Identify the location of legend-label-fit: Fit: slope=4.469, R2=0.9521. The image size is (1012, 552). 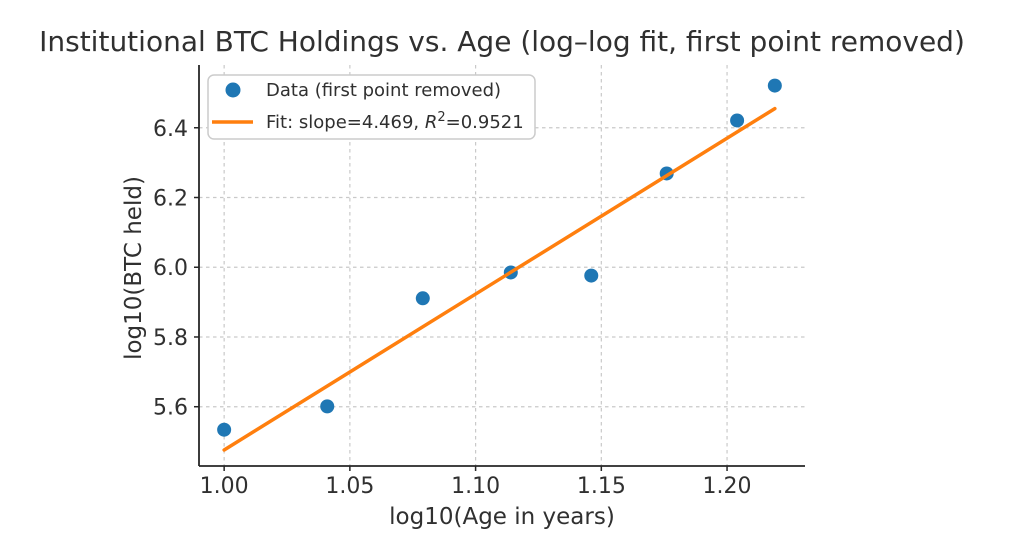
(395, 121).